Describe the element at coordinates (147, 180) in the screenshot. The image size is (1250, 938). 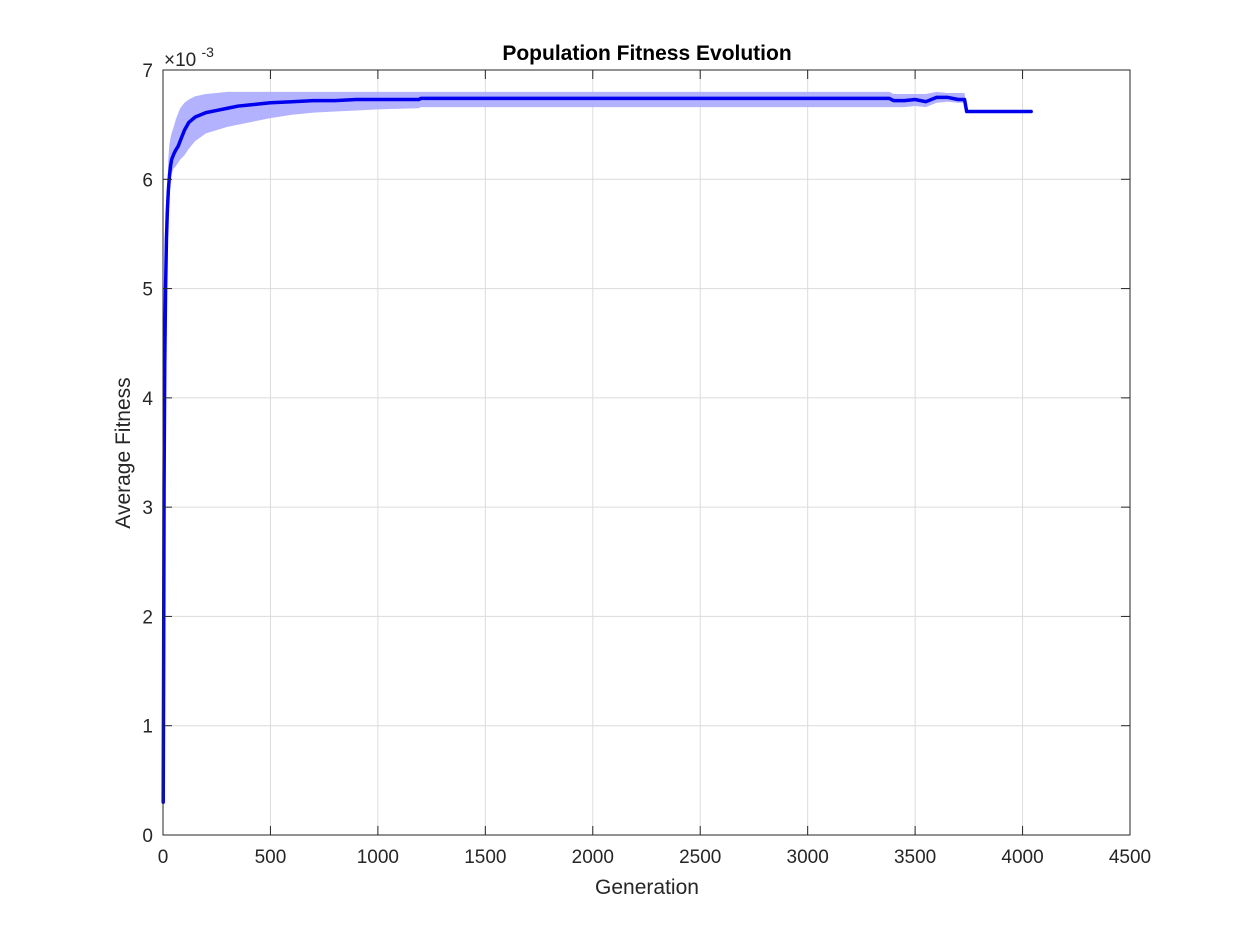
I see `y-tick-label: 6` at that location.